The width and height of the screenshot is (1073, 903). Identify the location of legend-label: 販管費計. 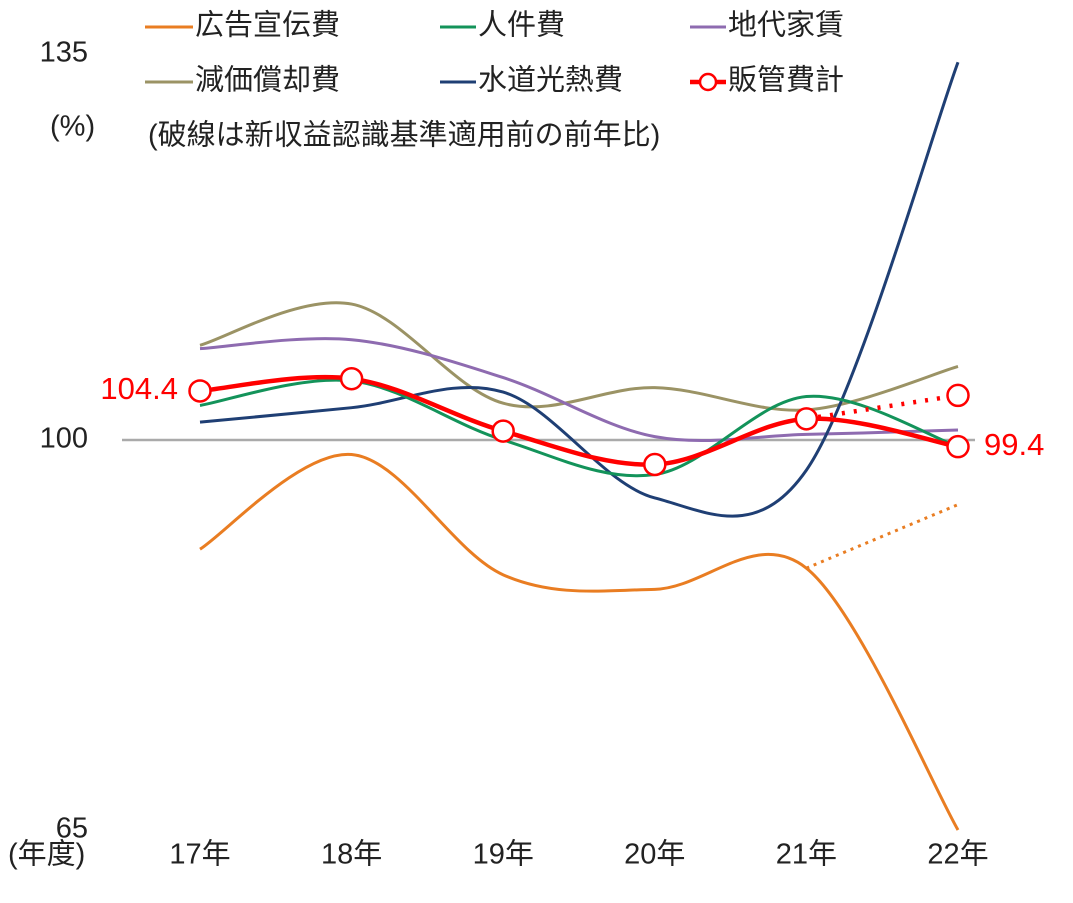
(786, 80).